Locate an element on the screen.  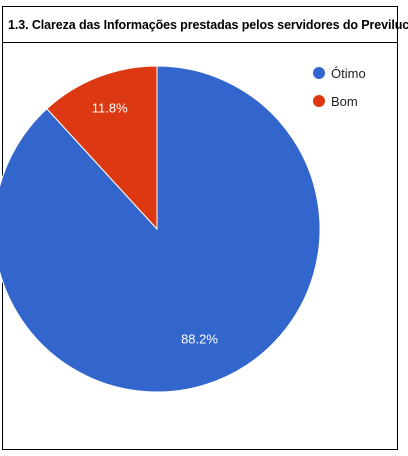
pie-slice-bom is located at coordinates (102, 148).